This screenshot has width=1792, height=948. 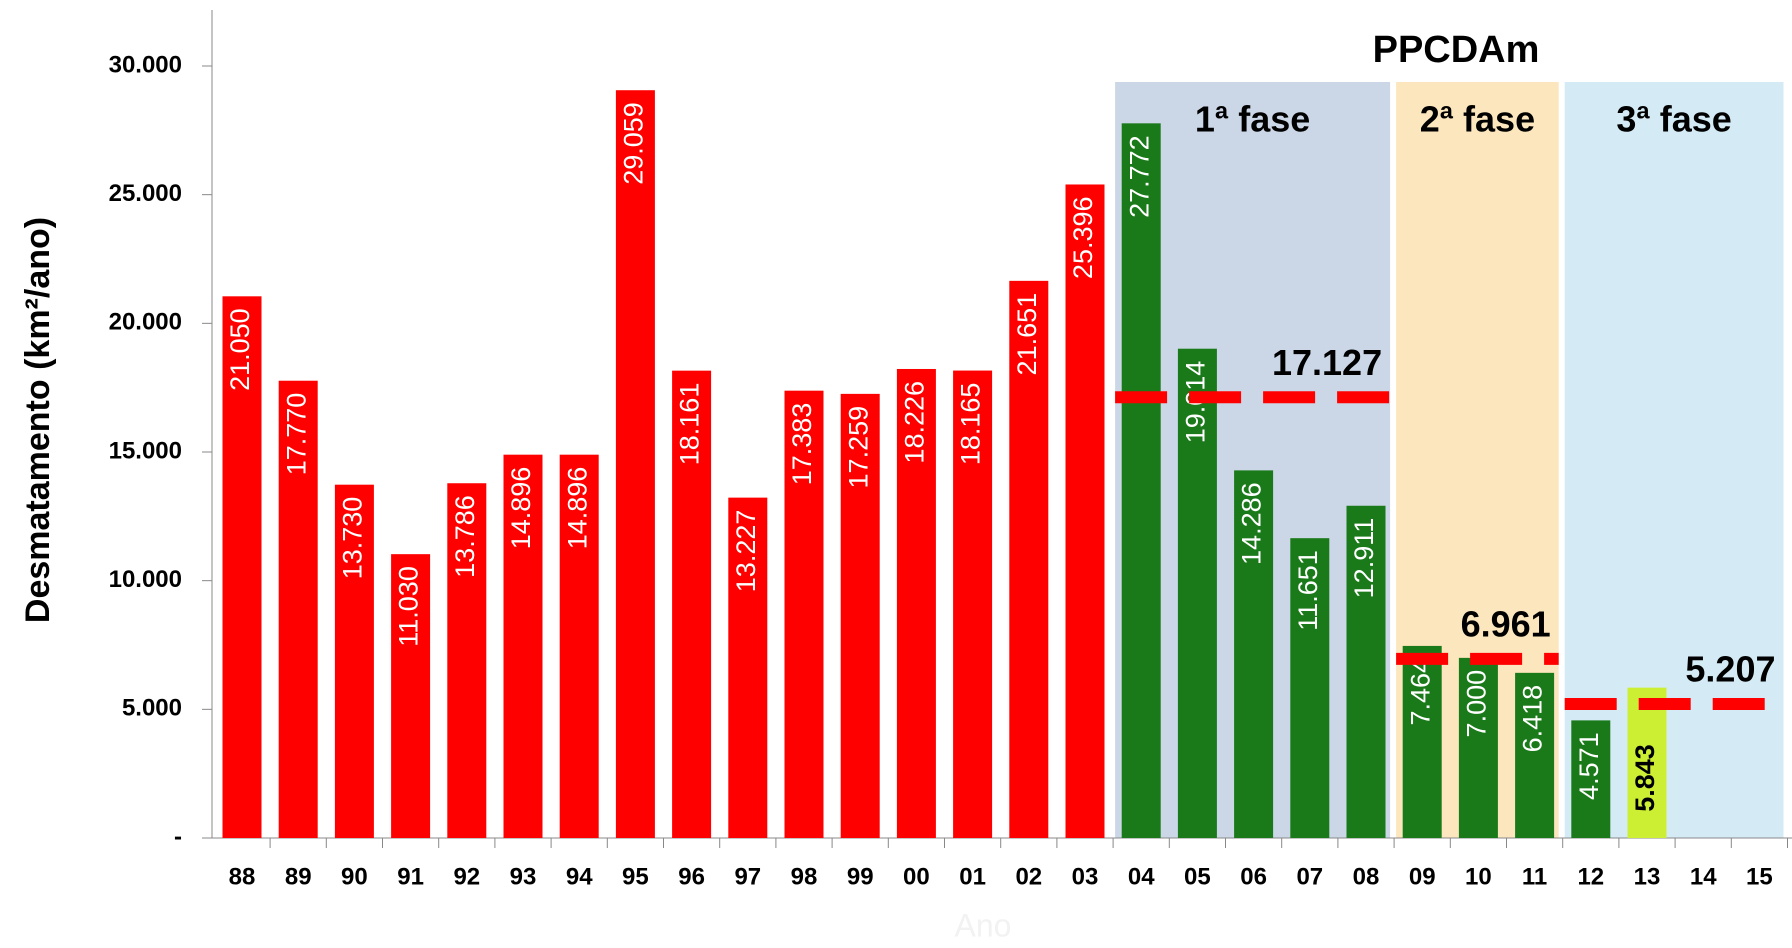 I want to click on value-label: 25.396, so click(x=1083, y=237).